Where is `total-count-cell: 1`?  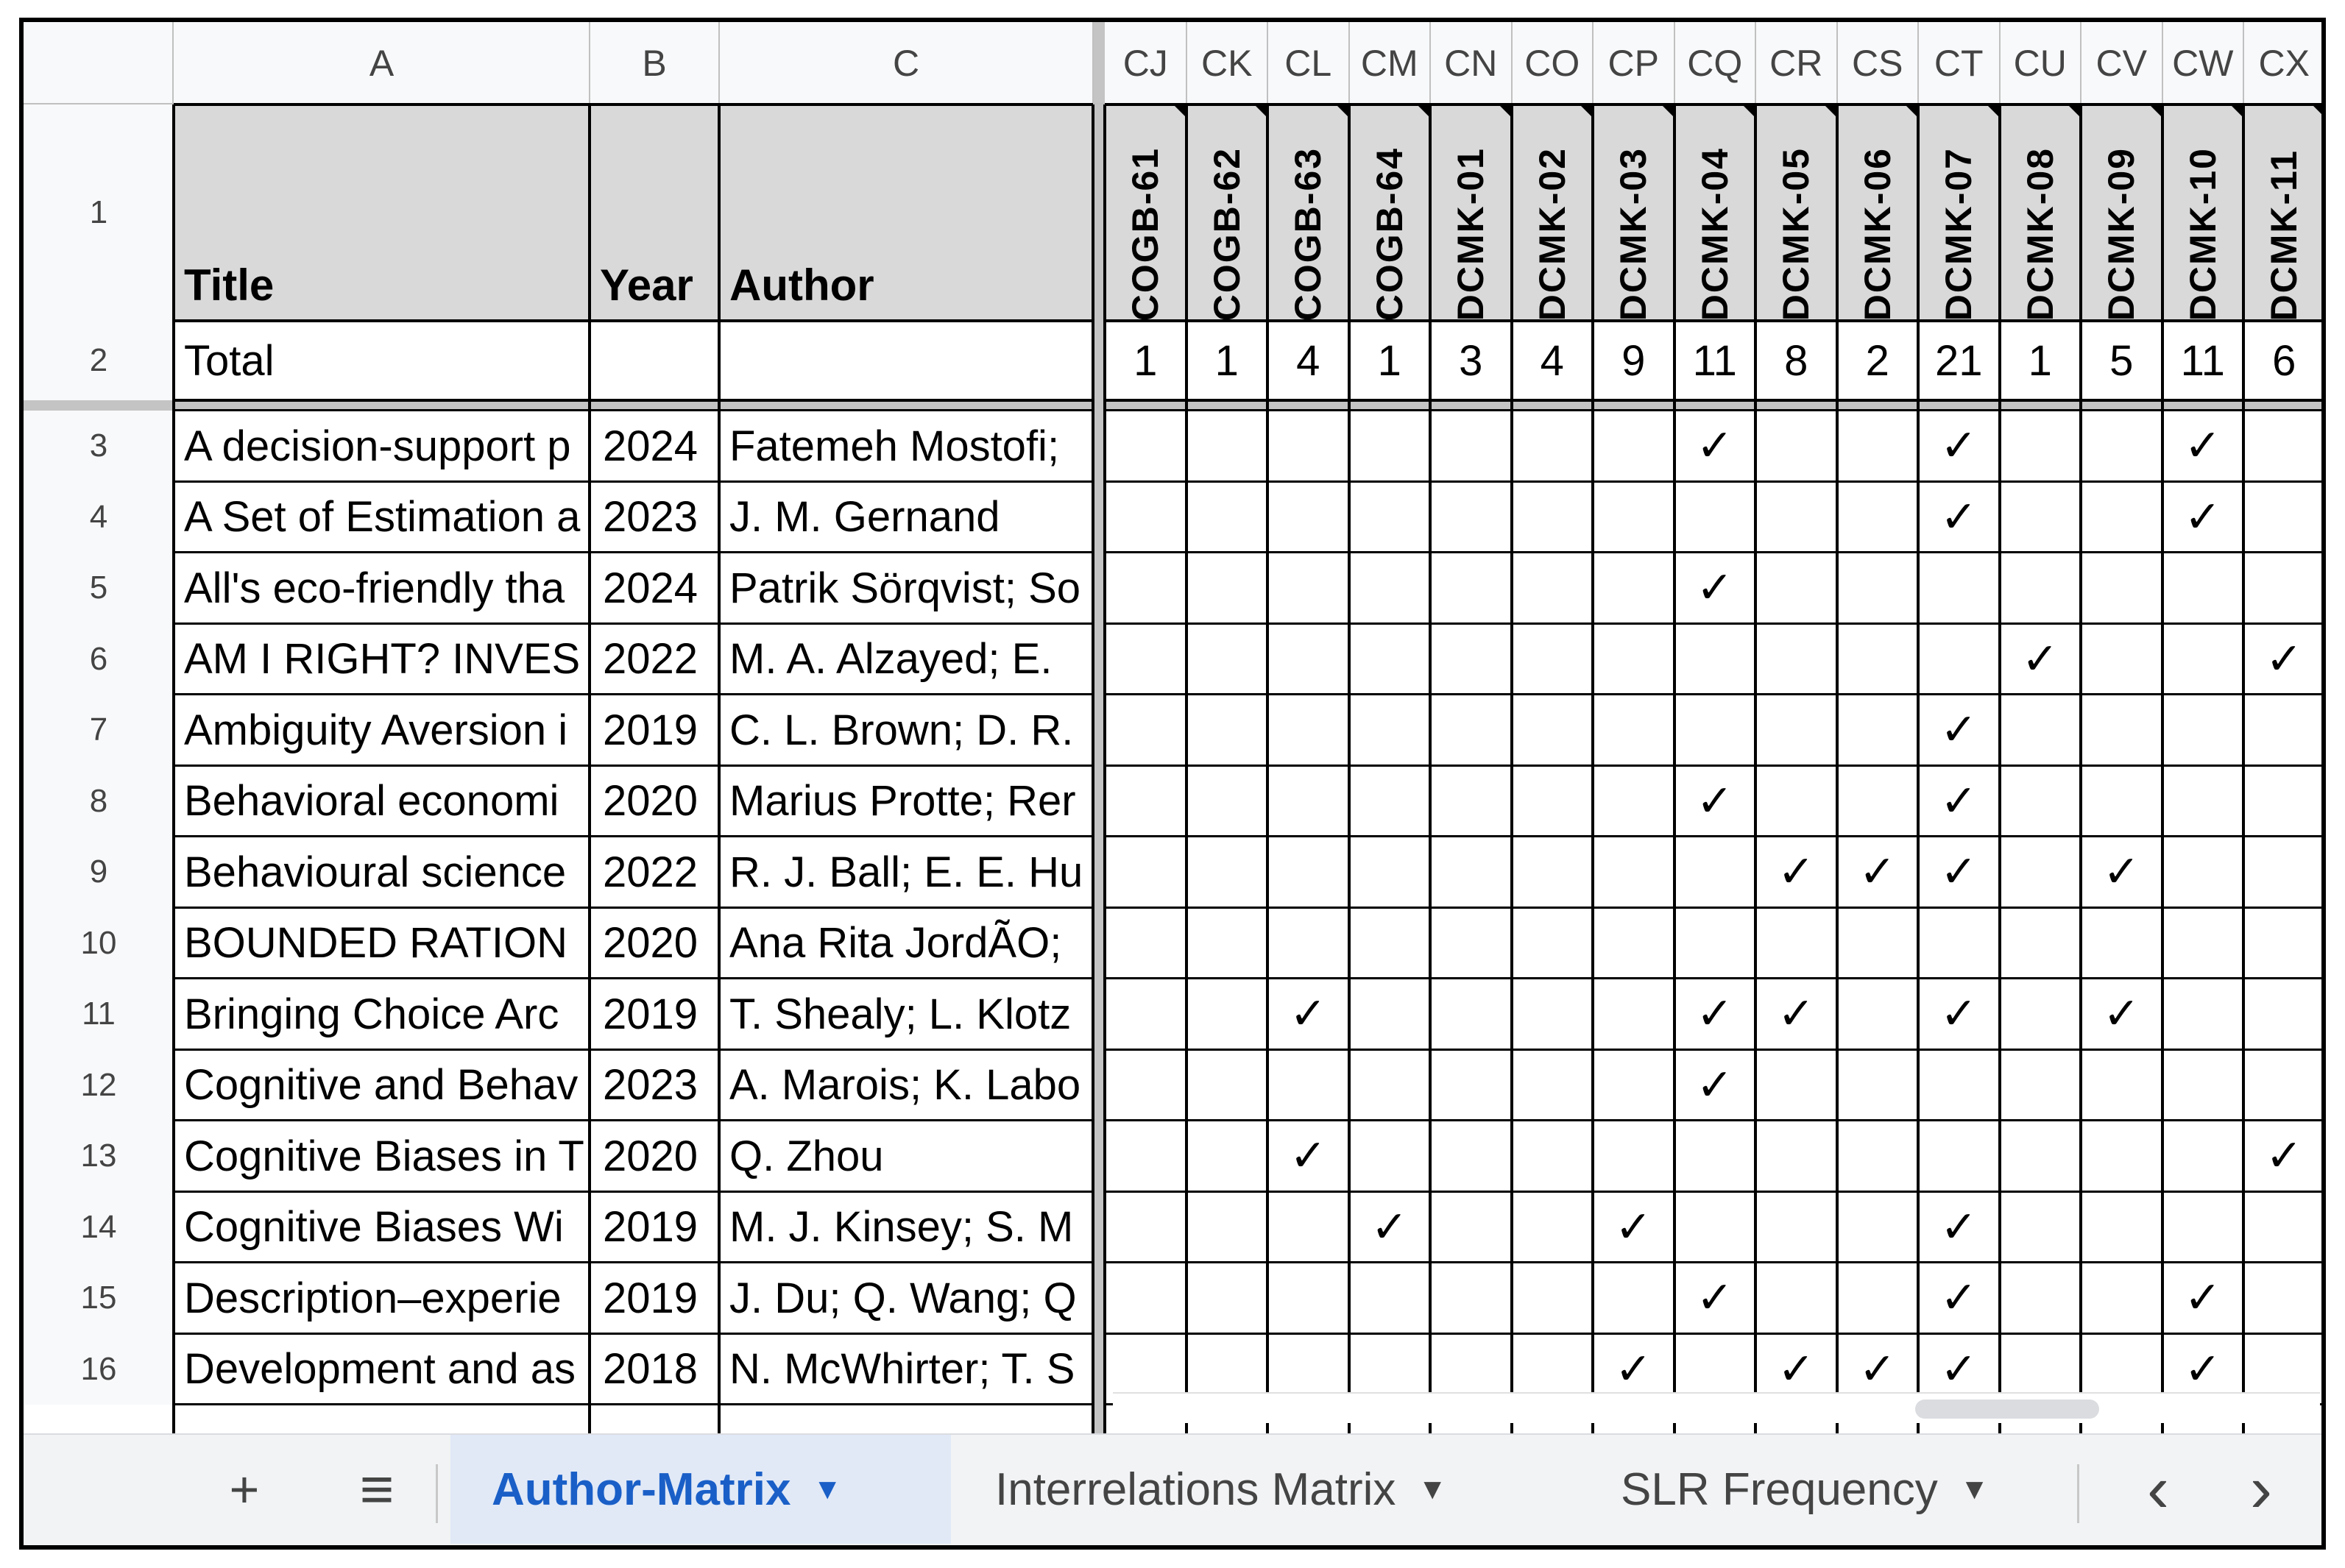
total-count-cell: 1 is located at coordinates (2040, 360).